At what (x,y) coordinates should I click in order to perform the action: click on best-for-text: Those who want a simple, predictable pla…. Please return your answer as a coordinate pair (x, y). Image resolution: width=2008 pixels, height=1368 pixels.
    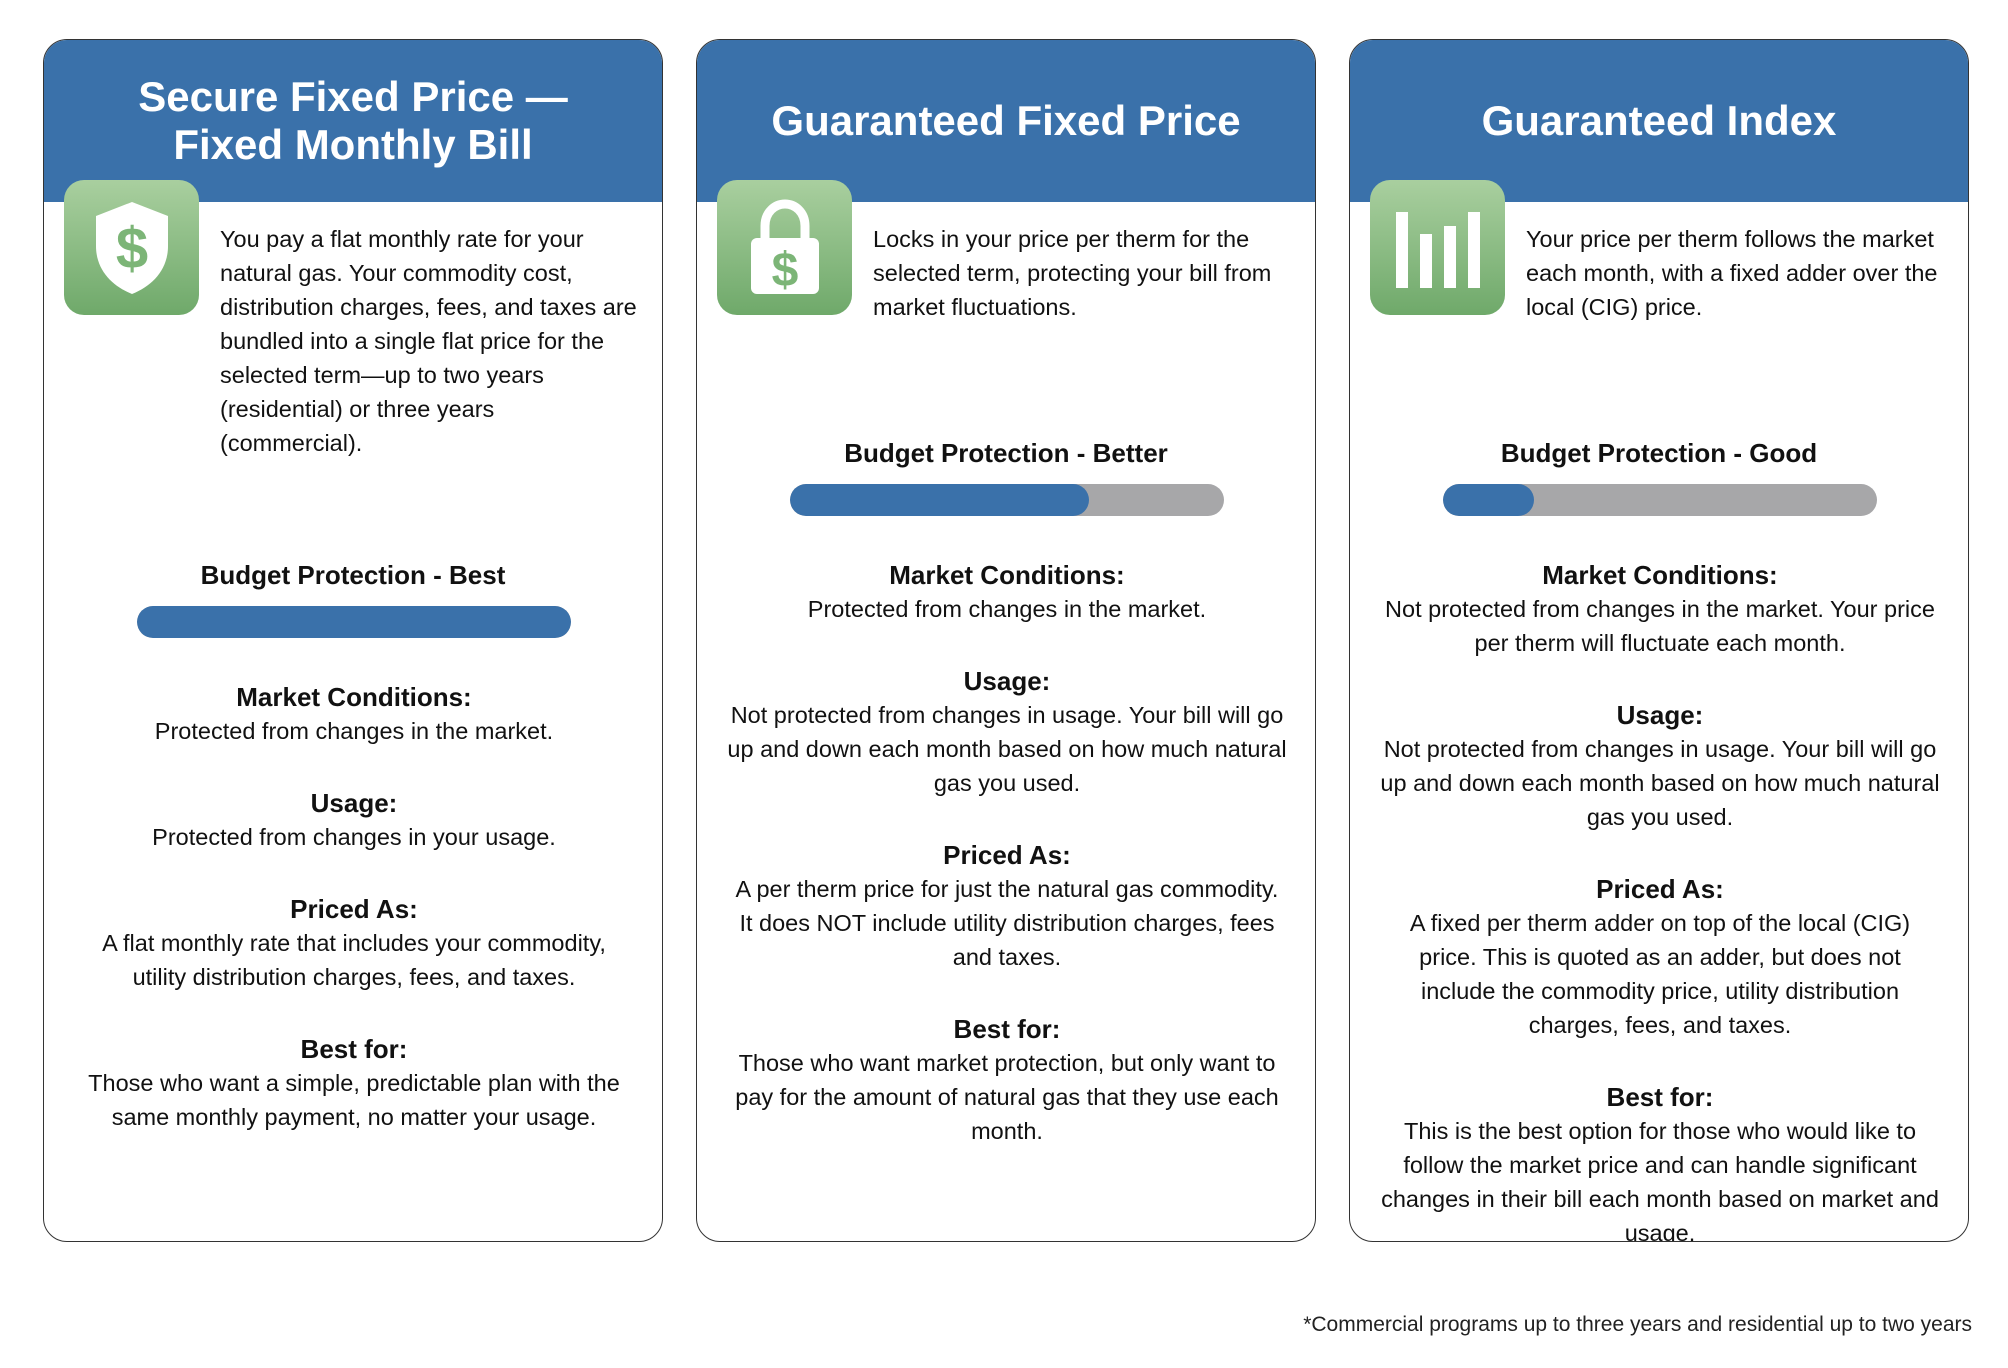
    Looking at the image, I should click on (354, 1100).